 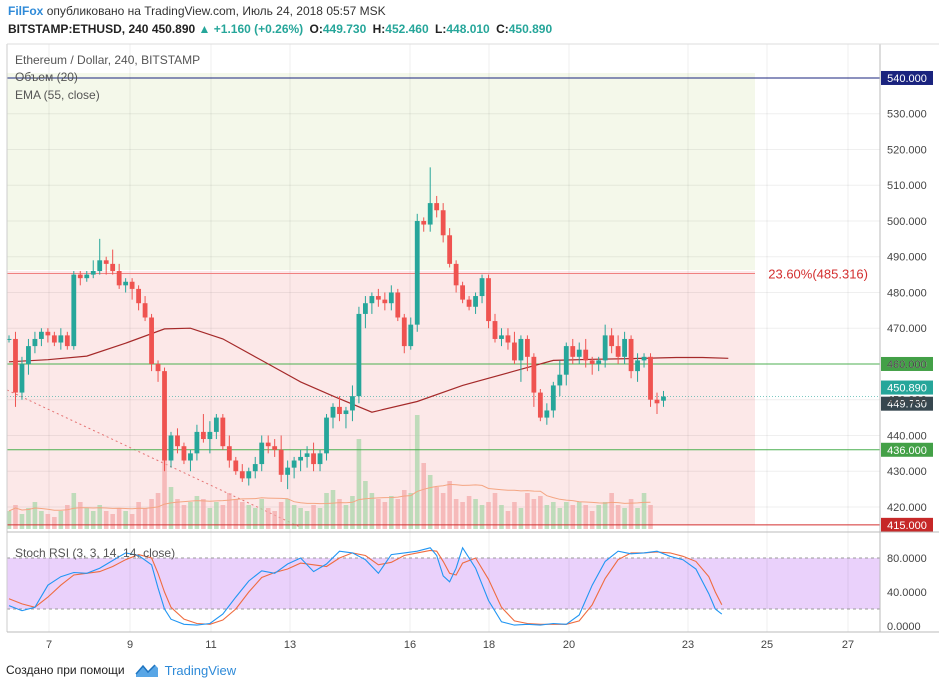 I want to click on tradingview-brand-link: TradingView, so click(x=200, y=670).